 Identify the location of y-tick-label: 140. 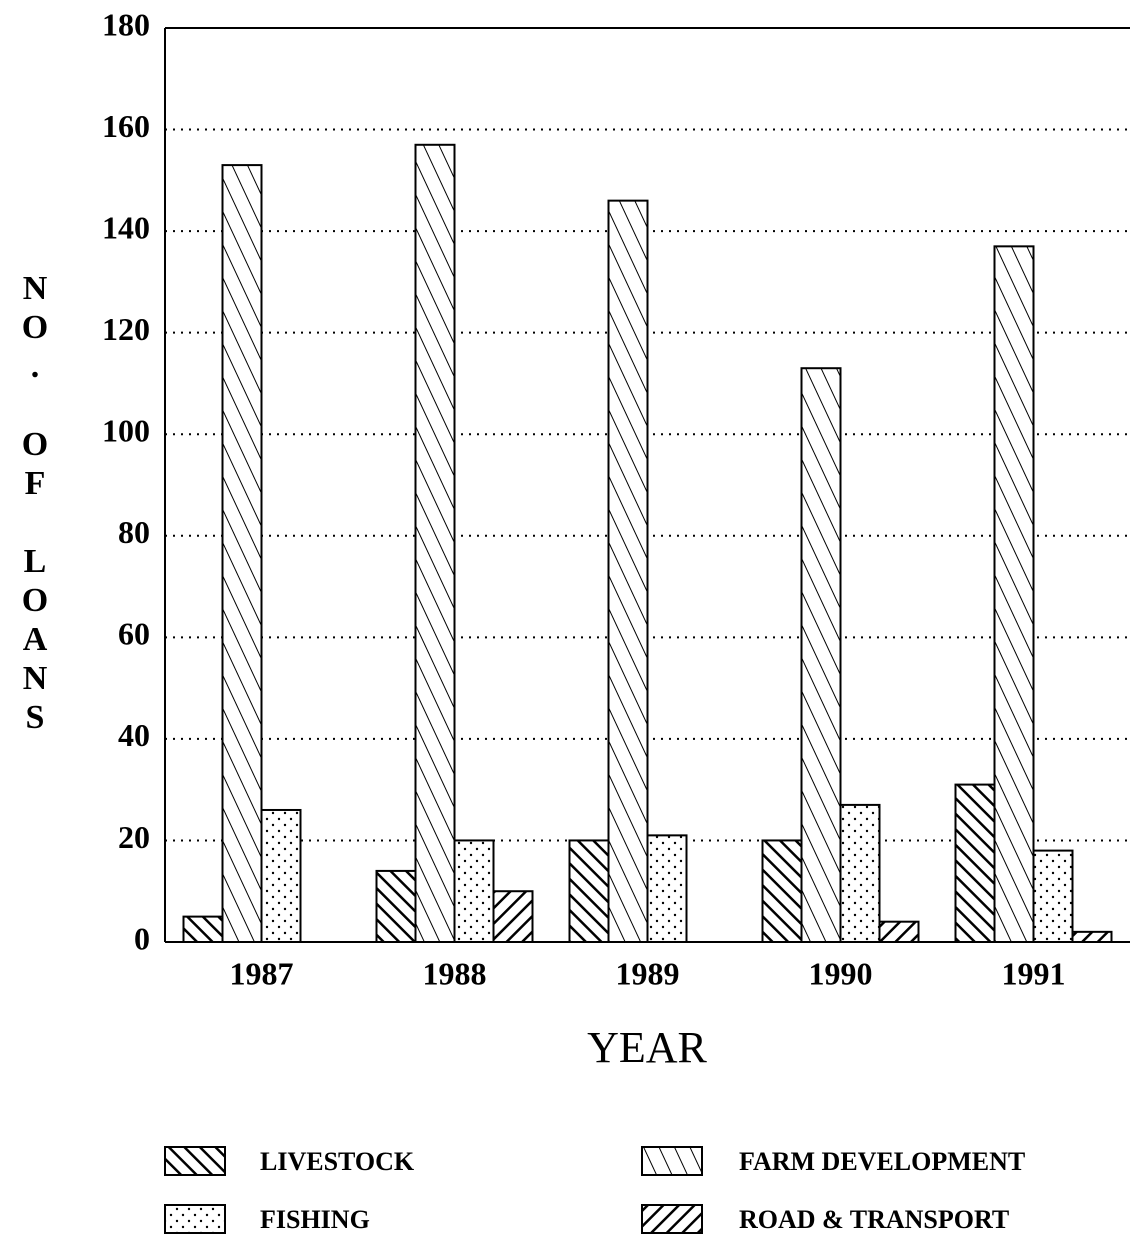
(126, 227).